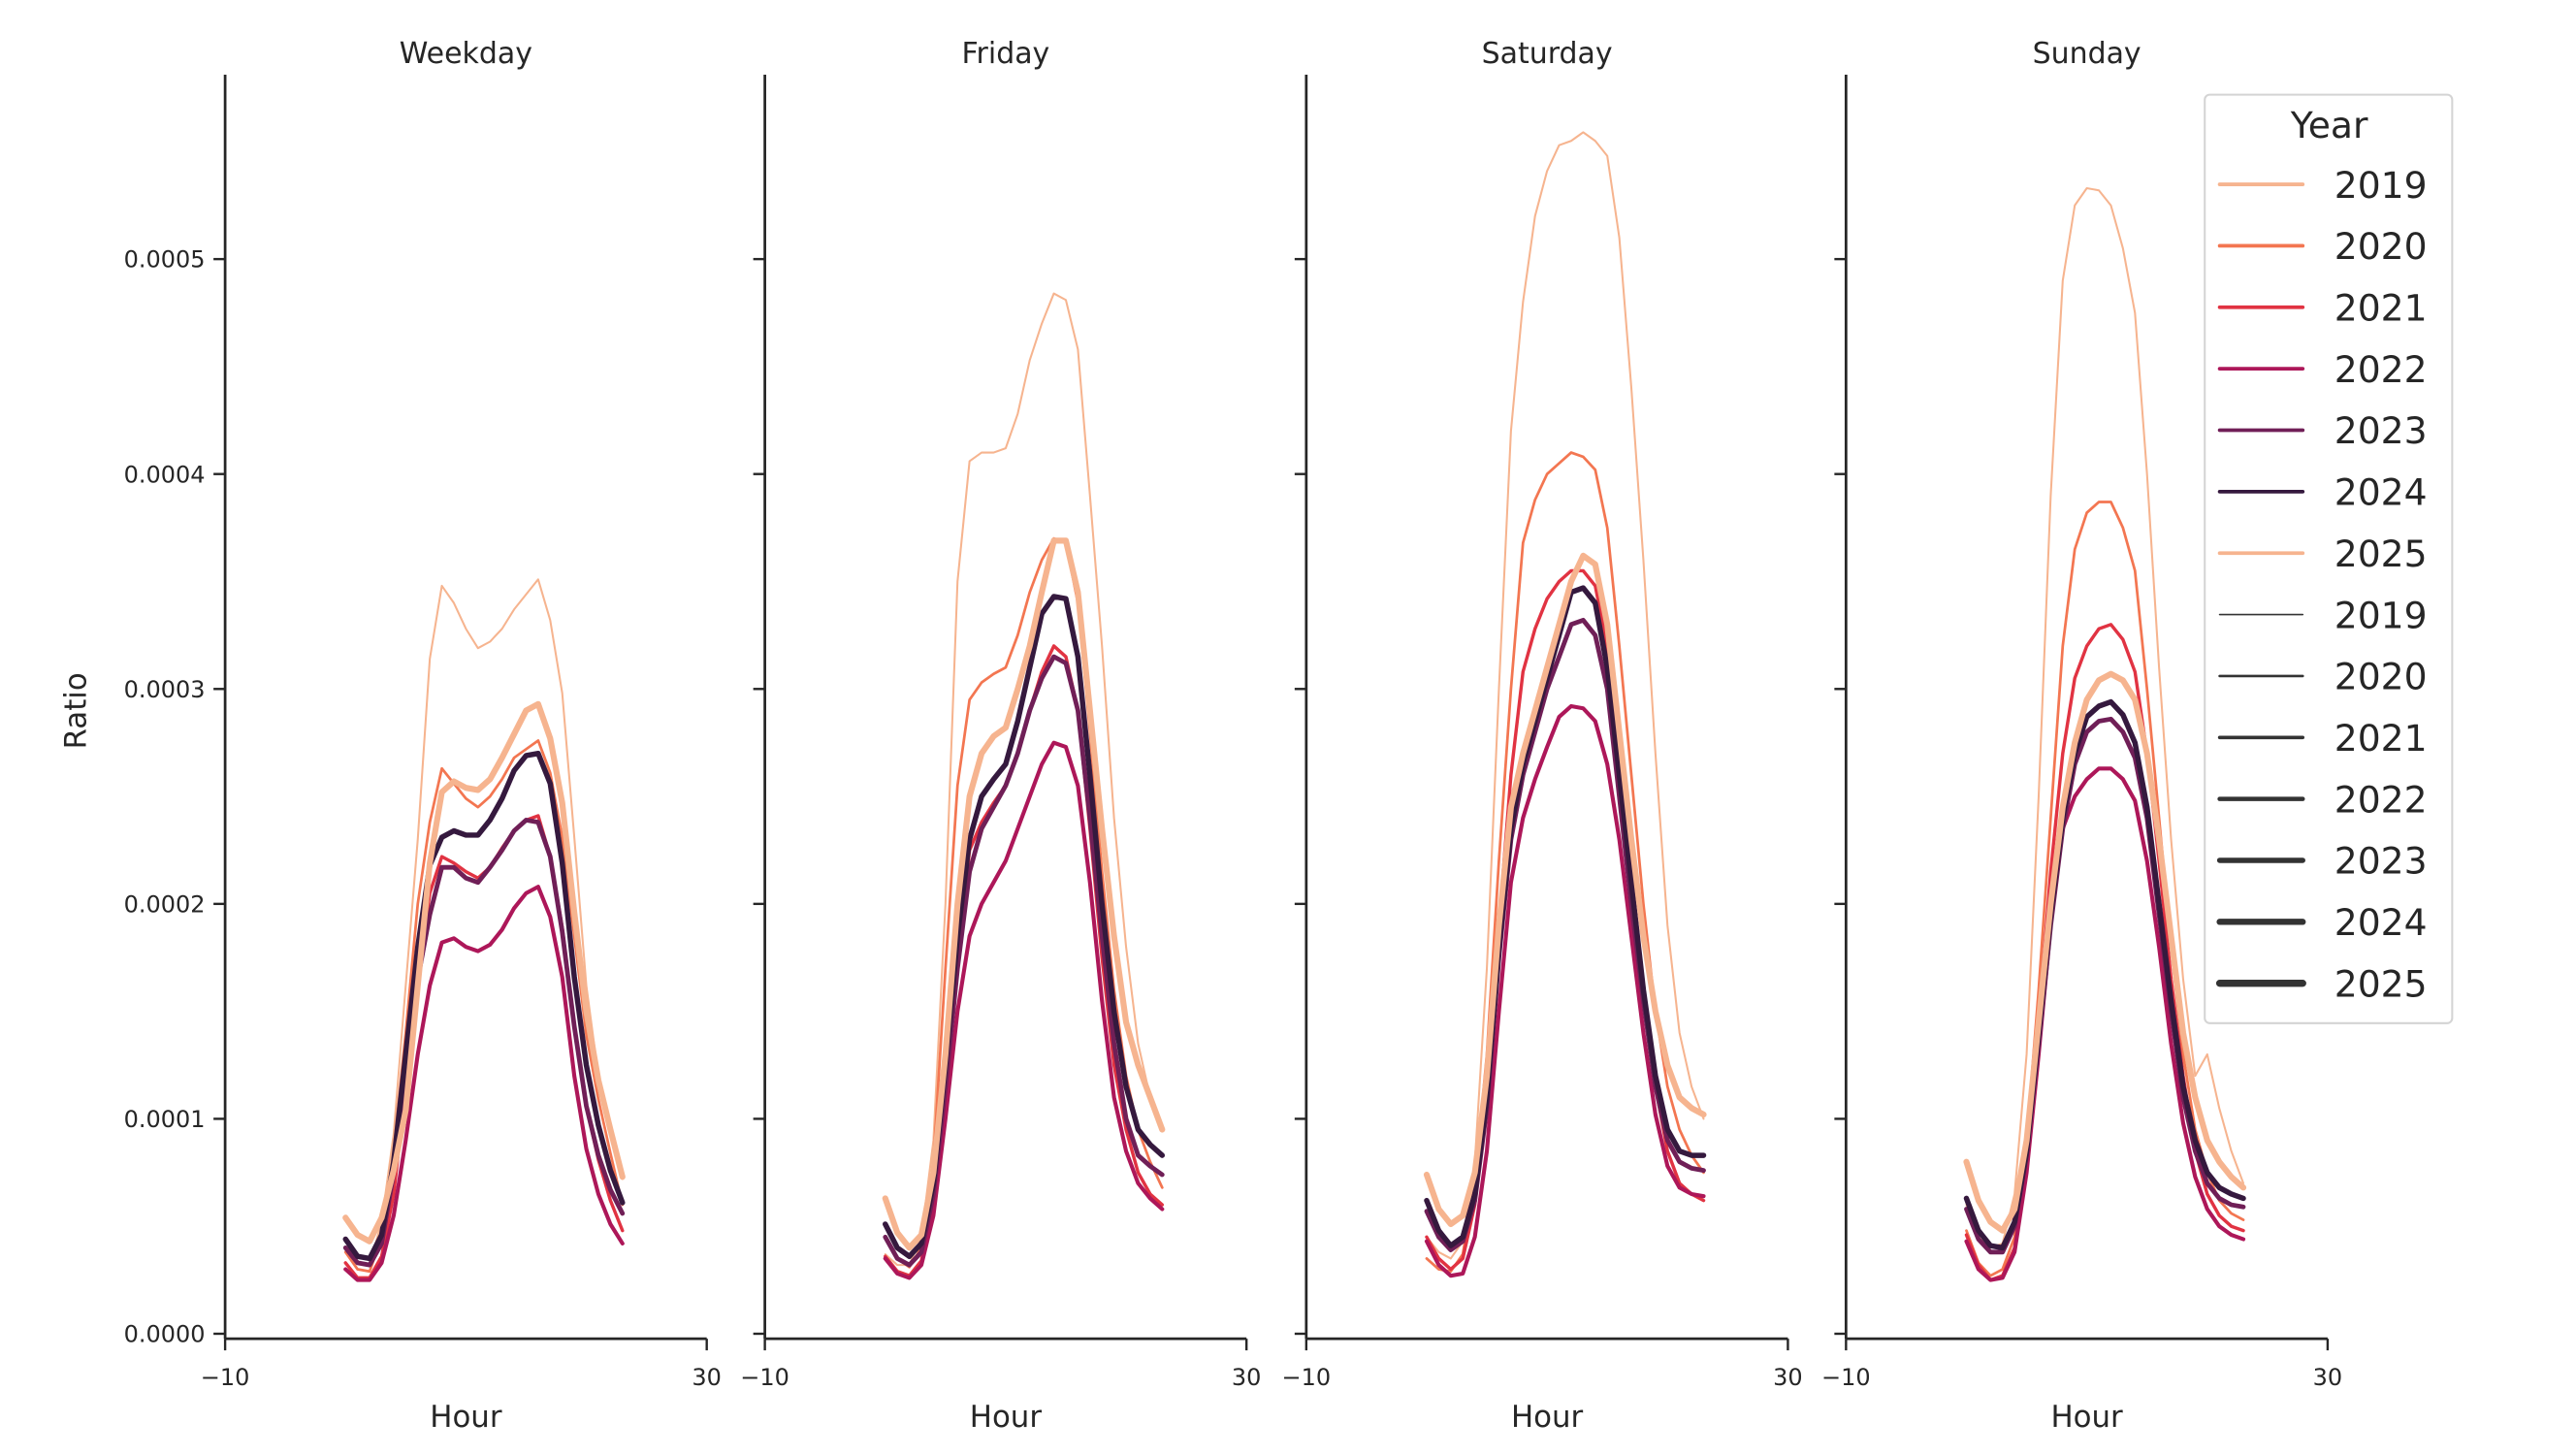  I want to click on legend-entry-size: 2020, so click(2323, 677).